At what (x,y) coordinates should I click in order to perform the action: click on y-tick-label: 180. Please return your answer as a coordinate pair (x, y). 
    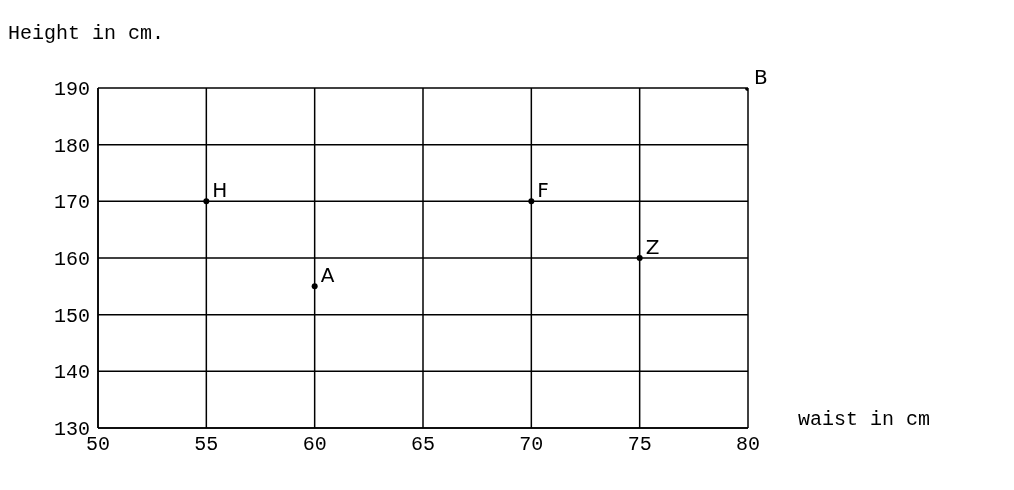
    Looking at the image, I should click on (71, 146).